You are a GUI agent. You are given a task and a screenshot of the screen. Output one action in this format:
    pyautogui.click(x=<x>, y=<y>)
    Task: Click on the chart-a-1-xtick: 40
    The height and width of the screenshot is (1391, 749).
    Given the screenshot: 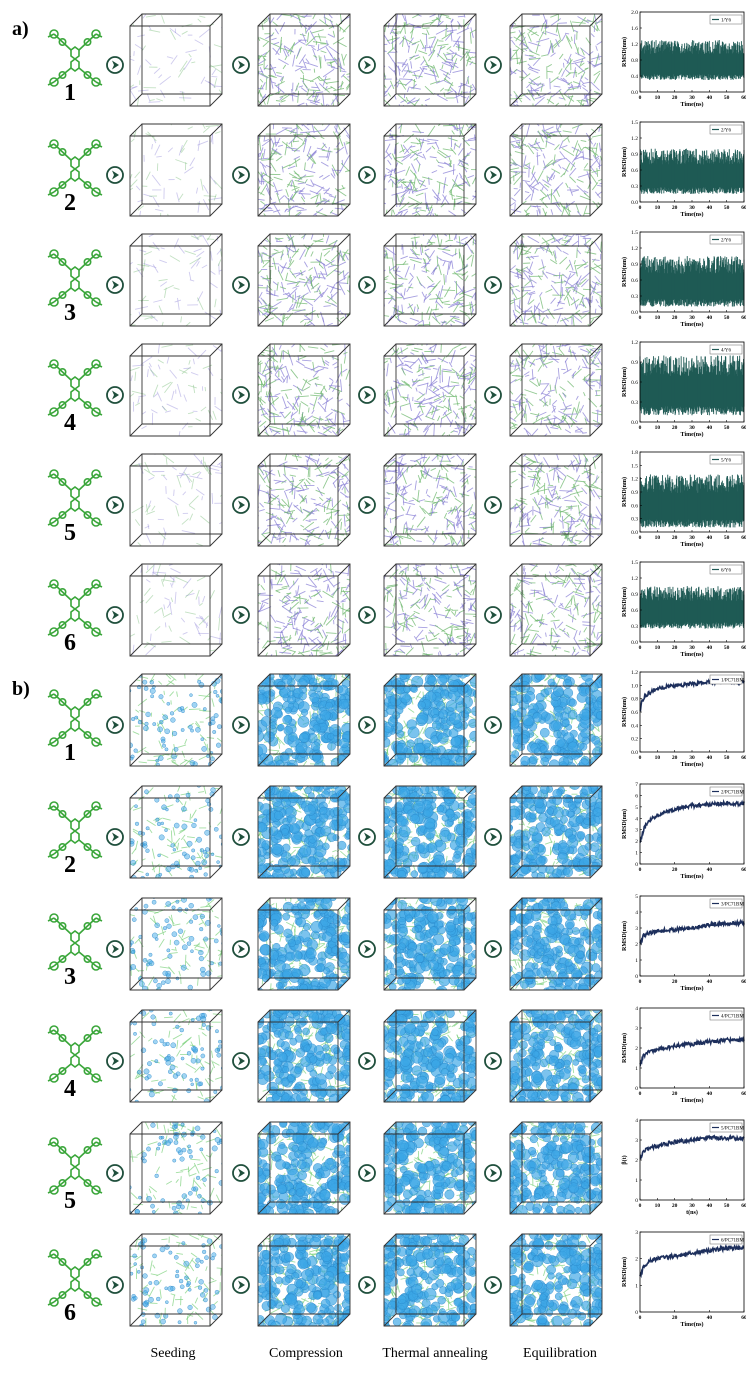 What is the action you would take?
    pyautogui.click(x=710, y=98)
    